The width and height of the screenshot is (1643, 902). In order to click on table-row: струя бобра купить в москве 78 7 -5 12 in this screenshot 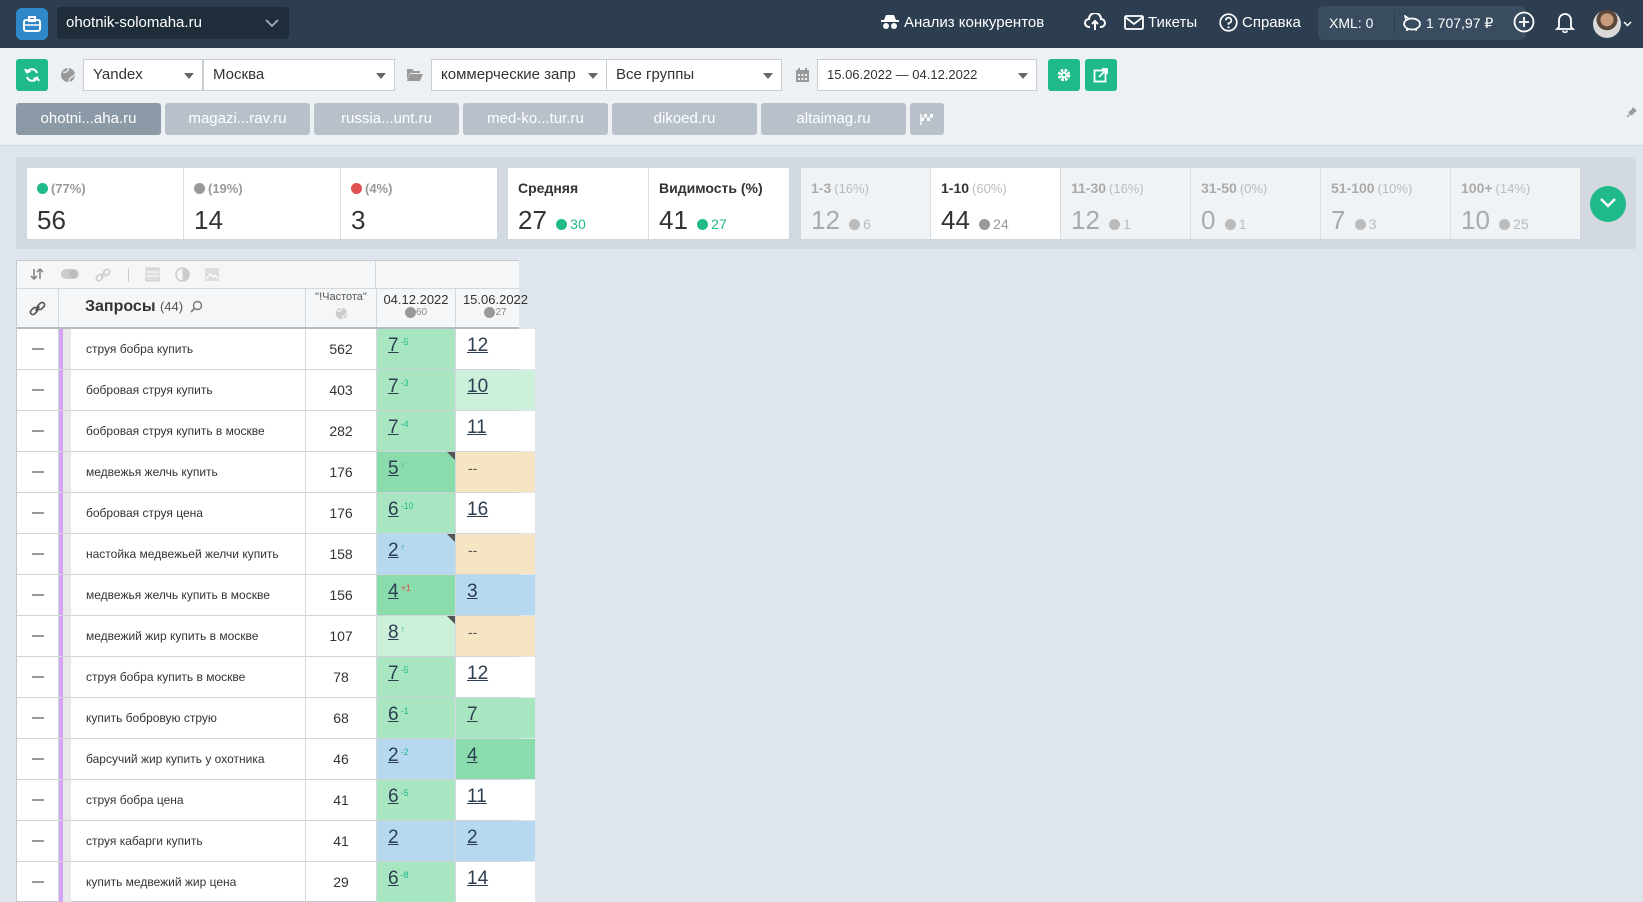, I will do `click(276, 677)`.